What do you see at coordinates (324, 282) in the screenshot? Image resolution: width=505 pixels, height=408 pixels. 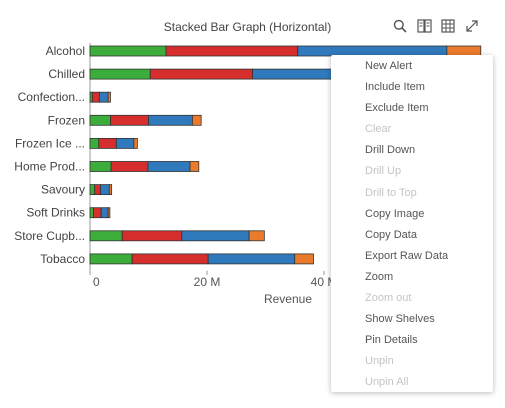 I see `x-tick-label: 40 M` at bounding box center [324, 282].